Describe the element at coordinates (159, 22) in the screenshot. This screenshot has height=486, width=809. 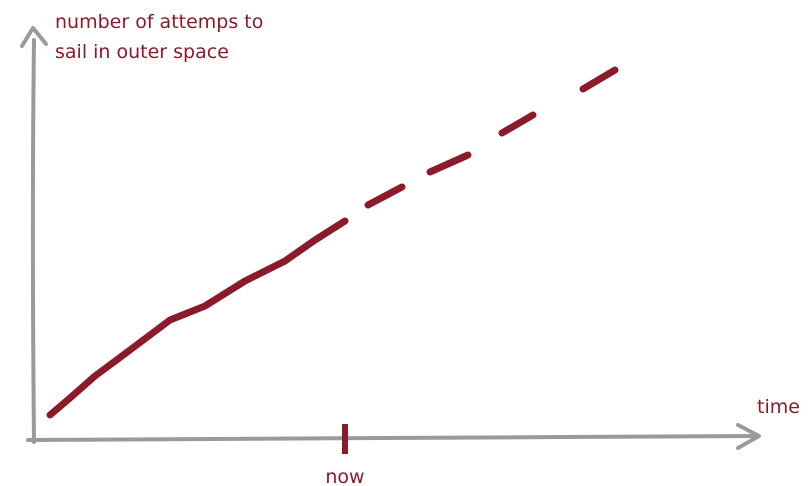
I see `y-axis-label: number of attemps to` at that location.